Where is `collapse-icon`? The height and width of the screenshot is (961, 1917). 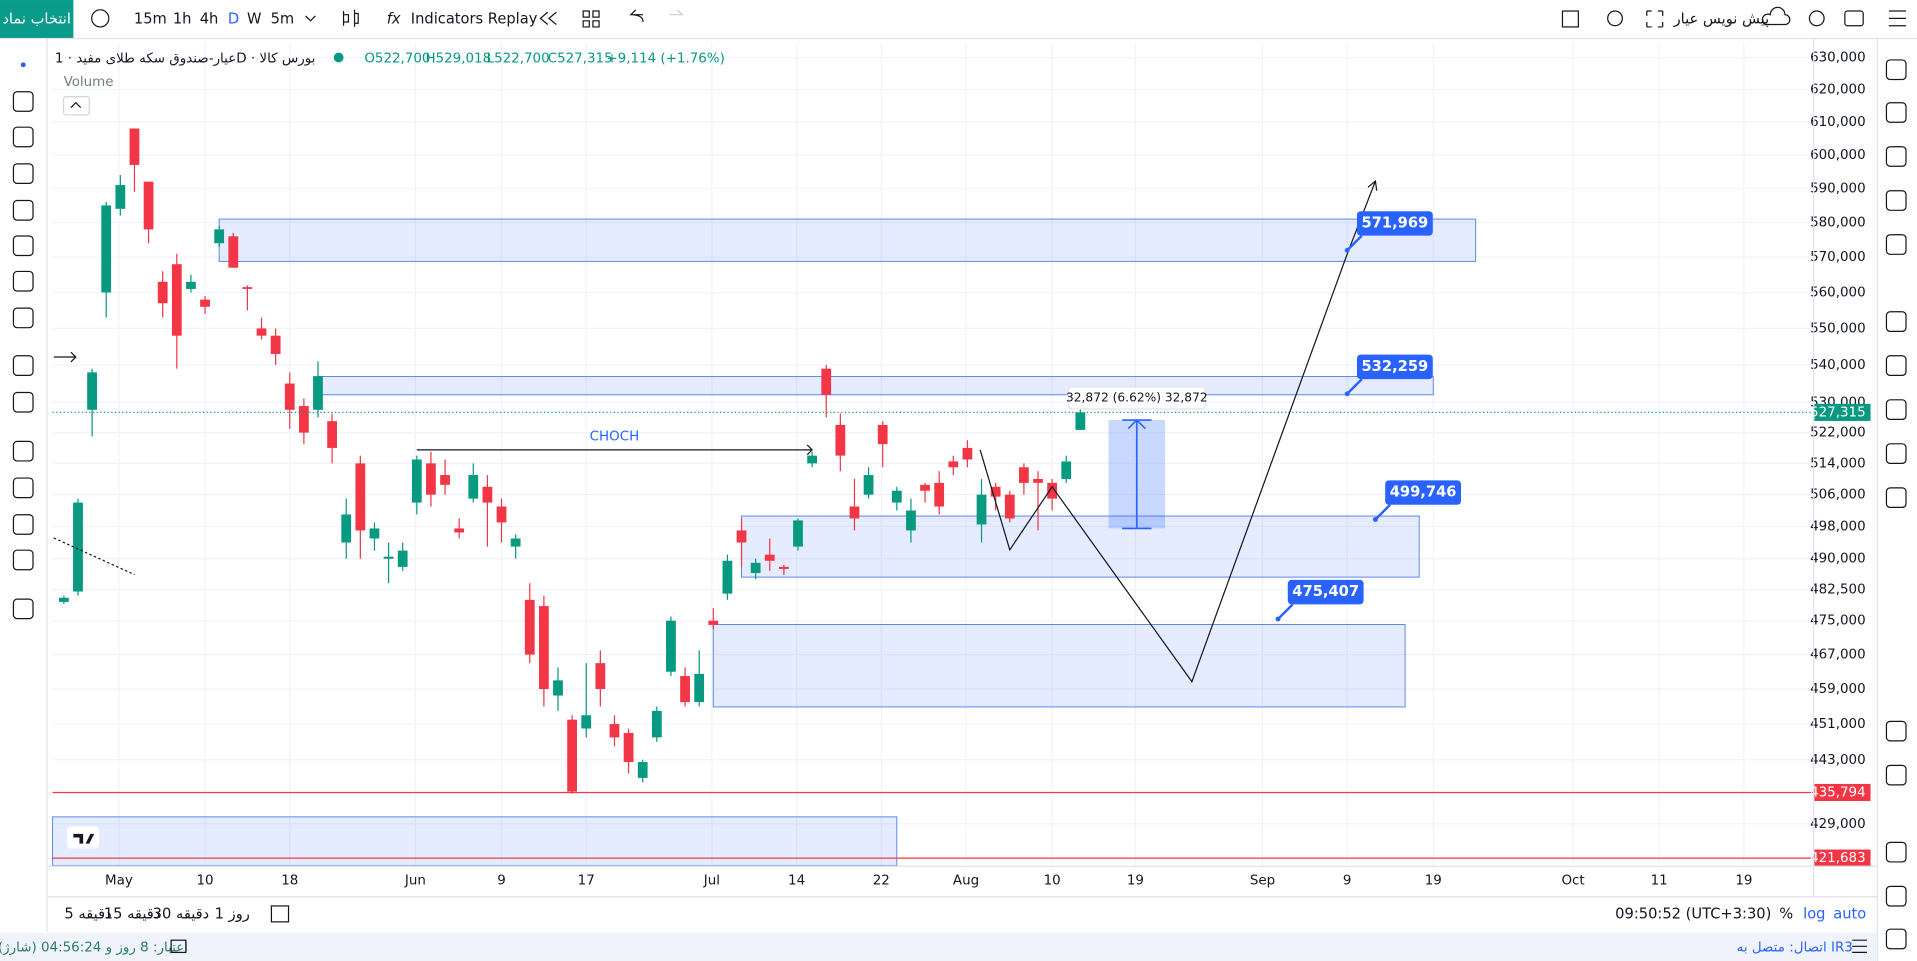
collapse-icon is located at coordinates (76, 105).